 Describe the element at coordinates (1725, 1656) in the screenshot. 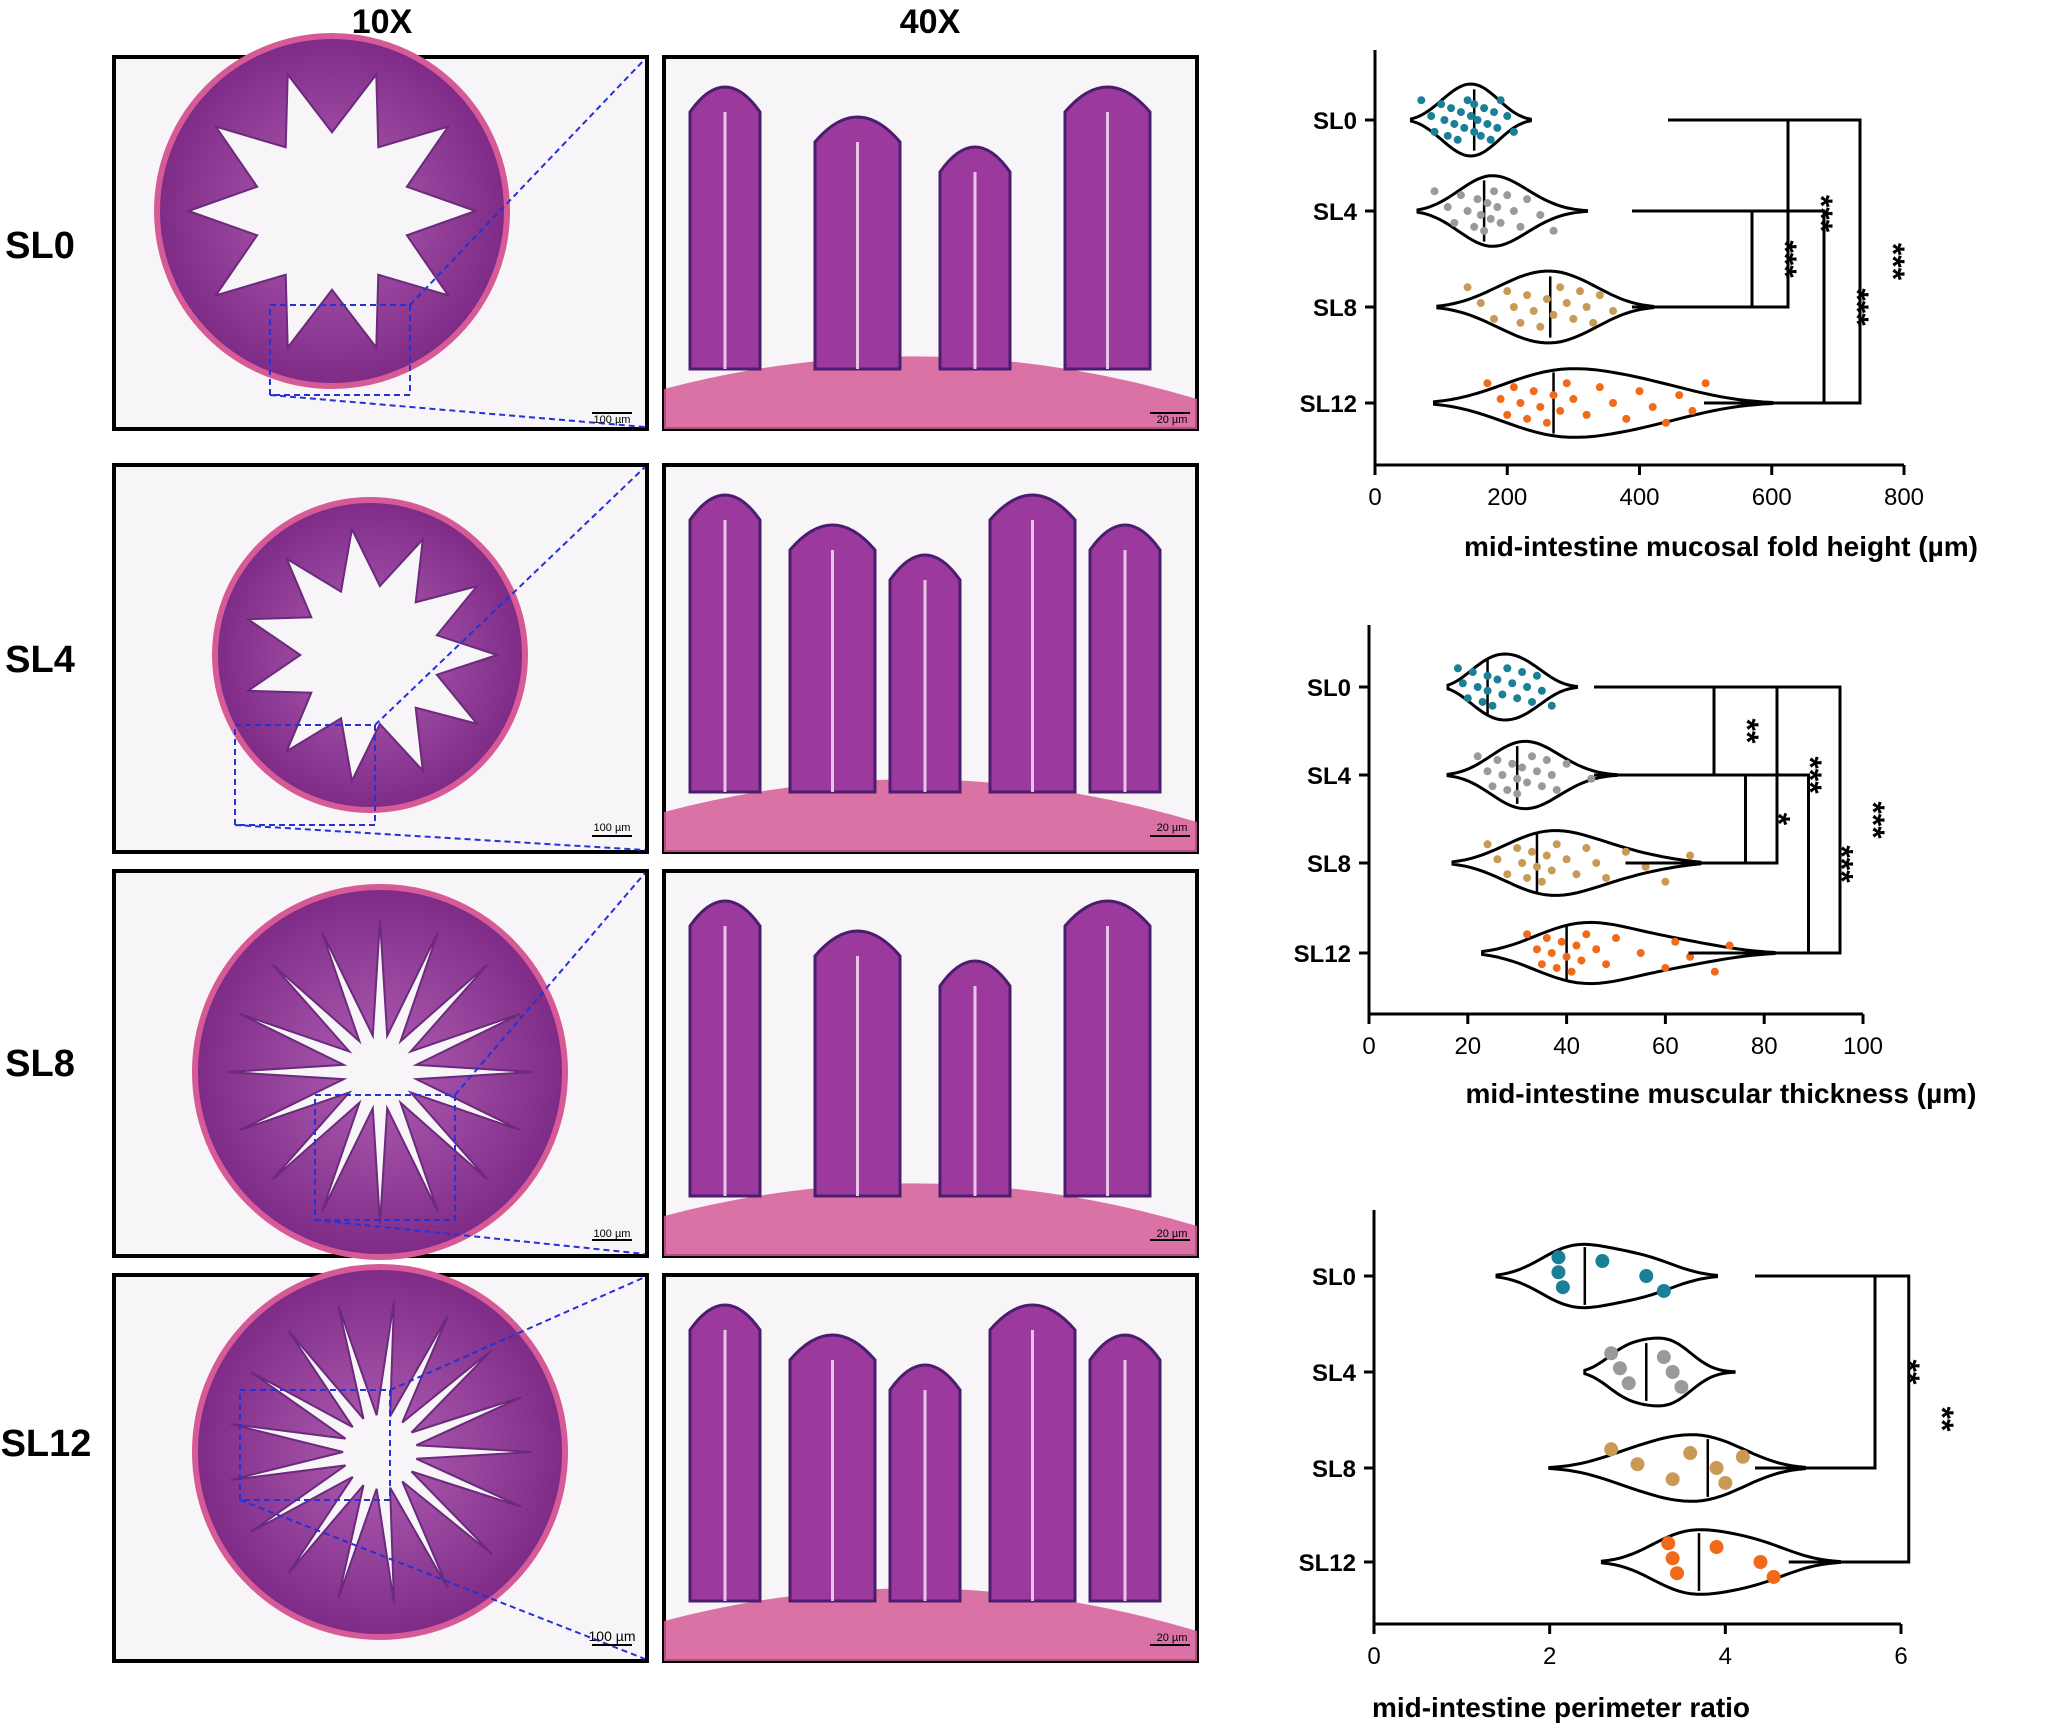

I see `perimeter-ratio-x-tick-label-2: 4` at that location.